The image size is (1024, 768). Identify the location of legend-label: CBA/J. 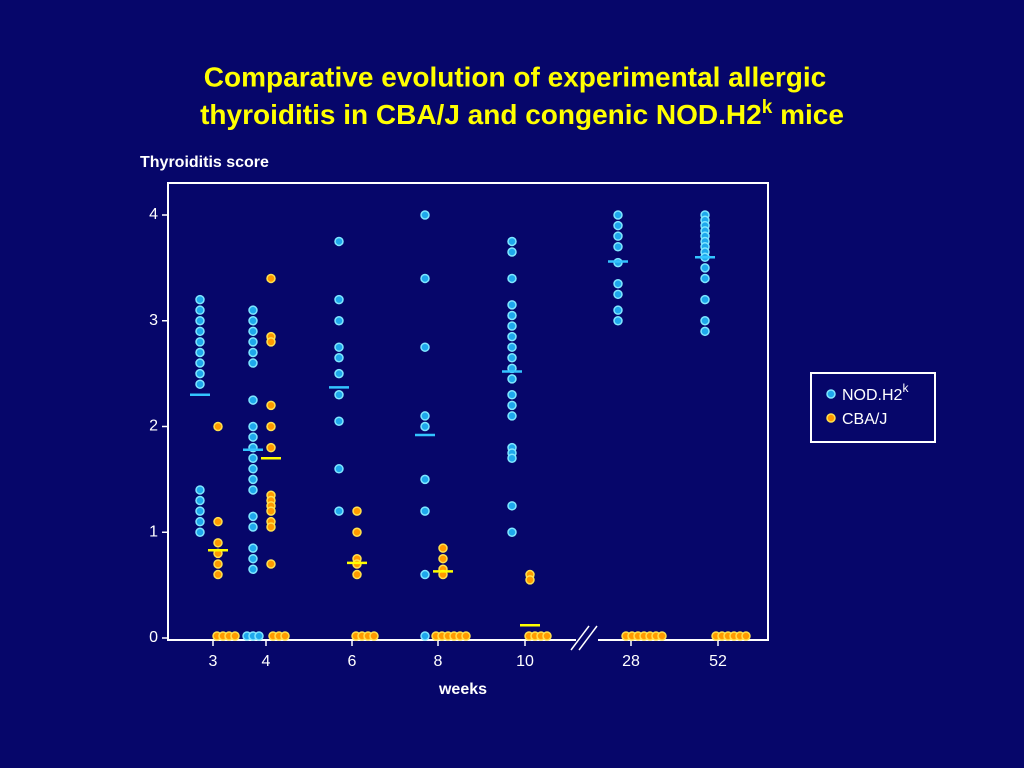
(864, 419).